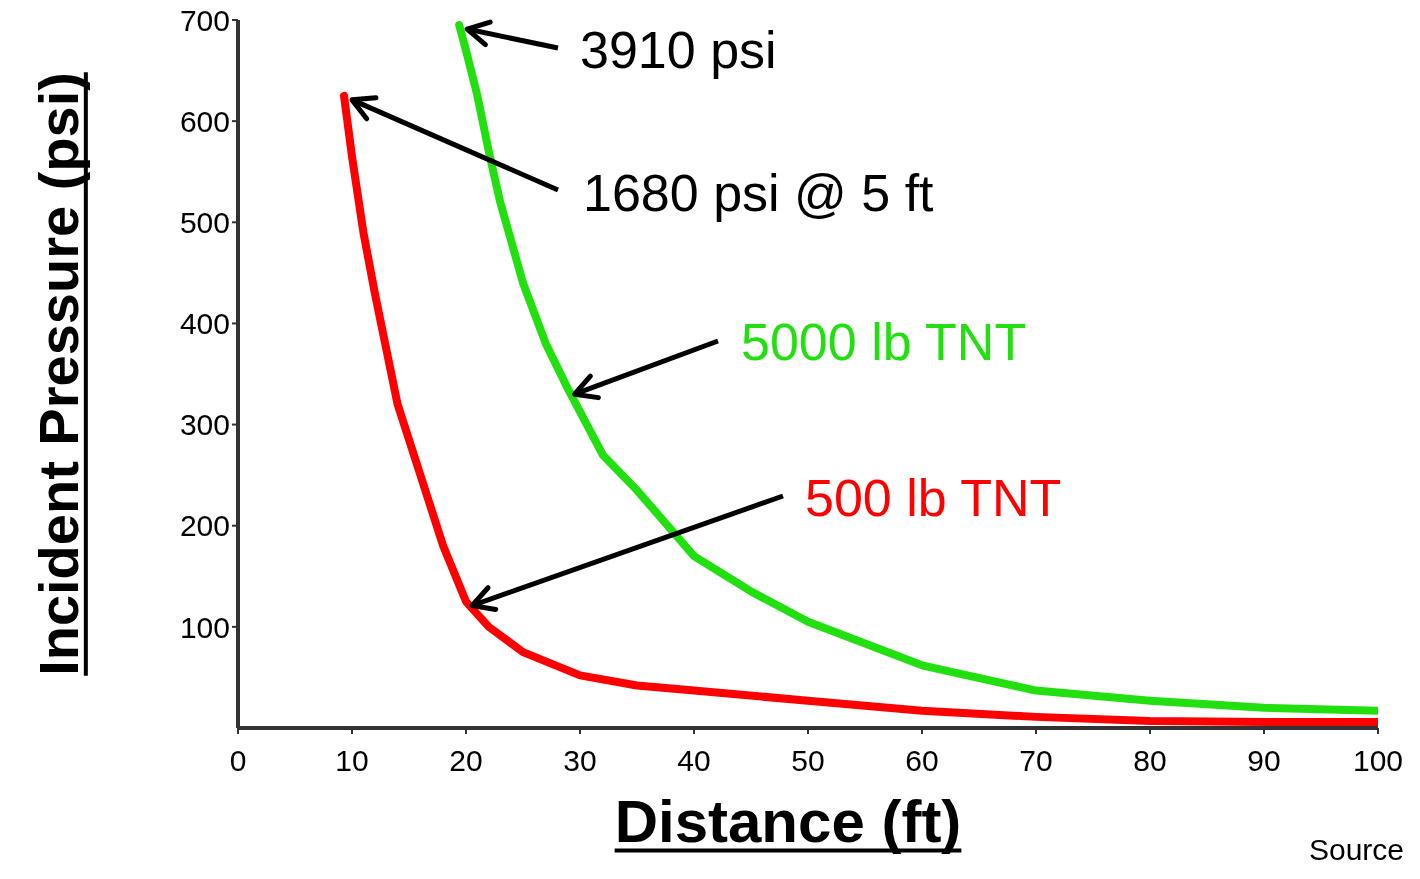  Describe the element at coordinates (788, 821) in the screenshot. I see `x-axis-title: Distance (ft)` at that location.